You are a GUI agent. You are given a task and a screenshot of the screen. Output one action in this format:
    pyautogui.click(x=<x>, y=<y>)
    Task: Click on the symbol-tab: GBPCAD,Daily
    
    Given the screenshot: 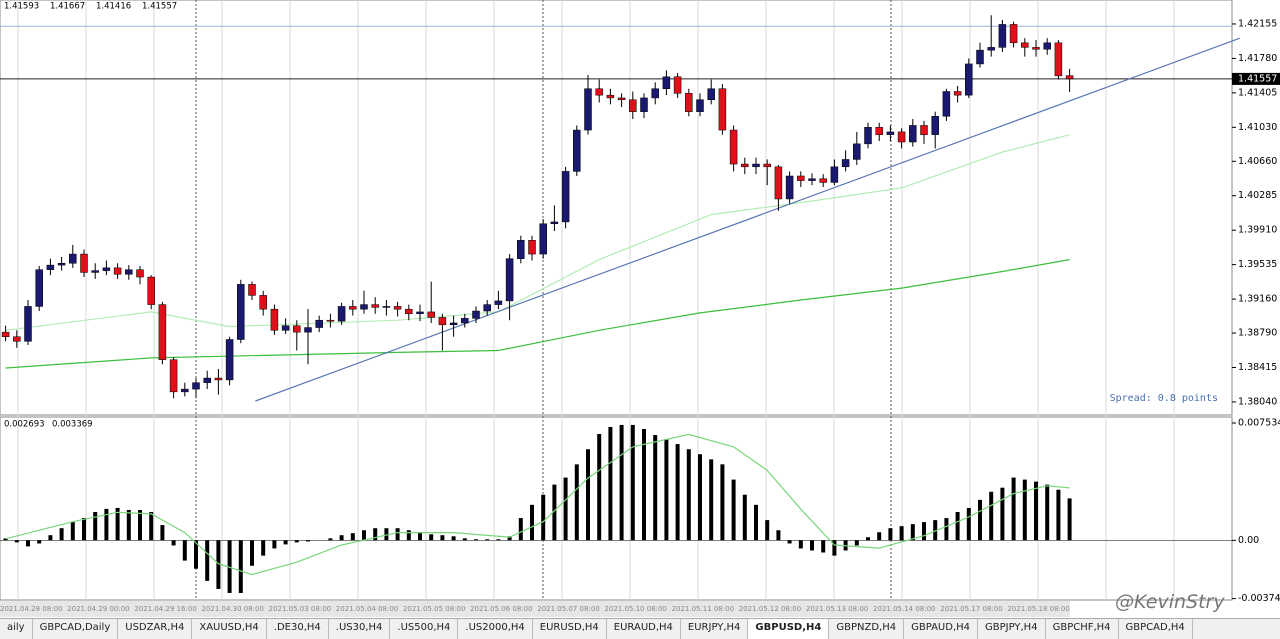 What is the action you would take?
    pyautogui.click(x=76, y=629)
    